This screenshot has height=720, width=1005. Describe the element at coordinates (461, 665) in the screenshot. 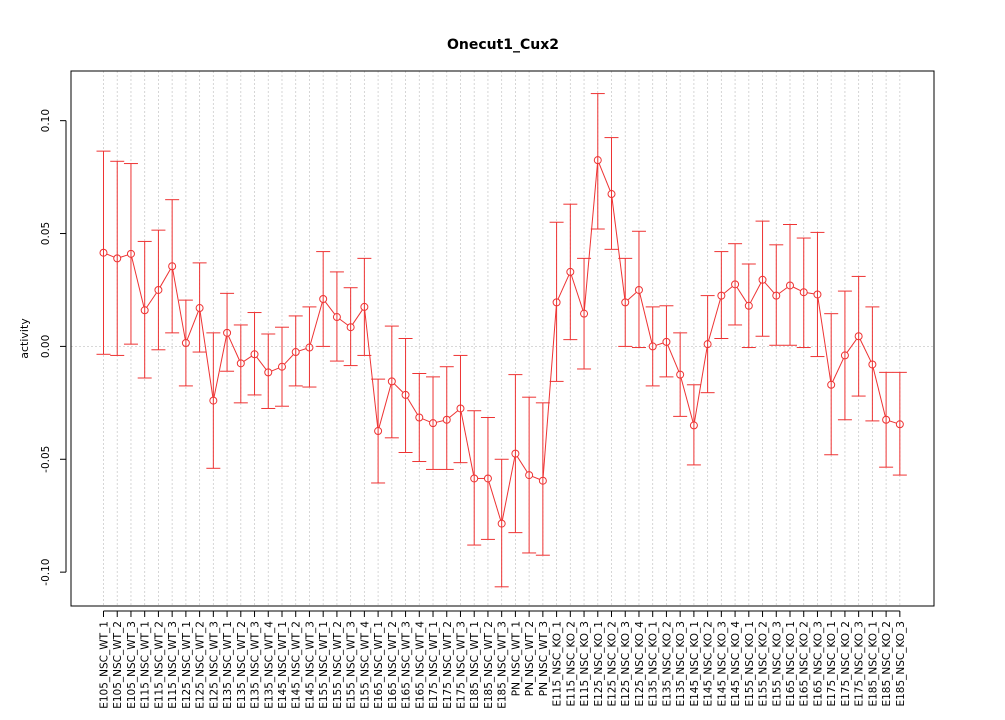

I see `x-tick-label: E175_NSC_WT_3` at that location.